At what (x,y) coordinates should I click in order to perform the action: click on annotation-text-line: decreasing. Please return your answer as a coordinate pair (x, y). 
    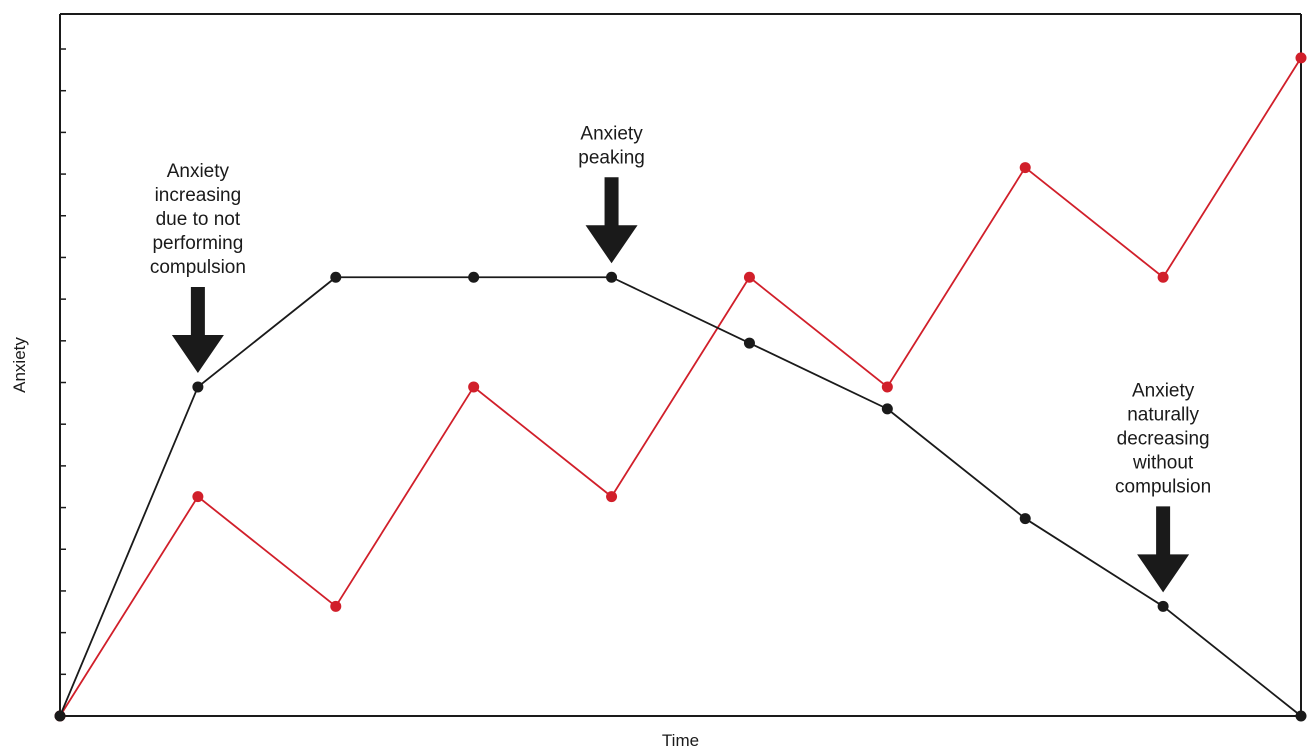
    Looking at the image, I should click on (1163, 438).